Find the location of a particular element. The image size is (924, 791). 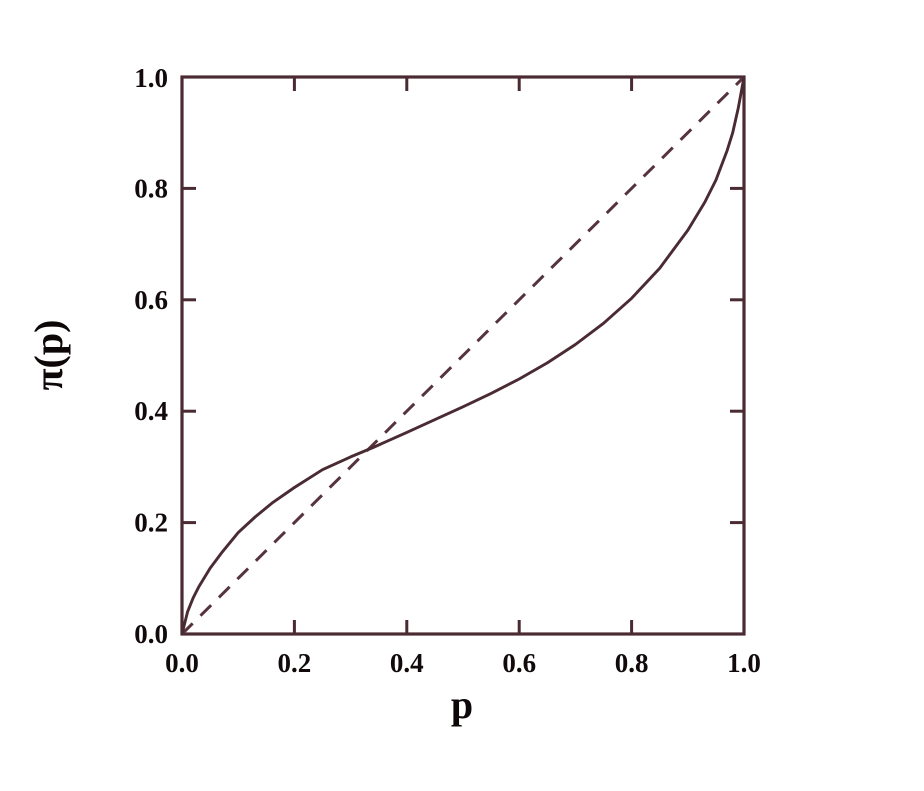

right-axis-ticks is located at coordinates (737, 355).